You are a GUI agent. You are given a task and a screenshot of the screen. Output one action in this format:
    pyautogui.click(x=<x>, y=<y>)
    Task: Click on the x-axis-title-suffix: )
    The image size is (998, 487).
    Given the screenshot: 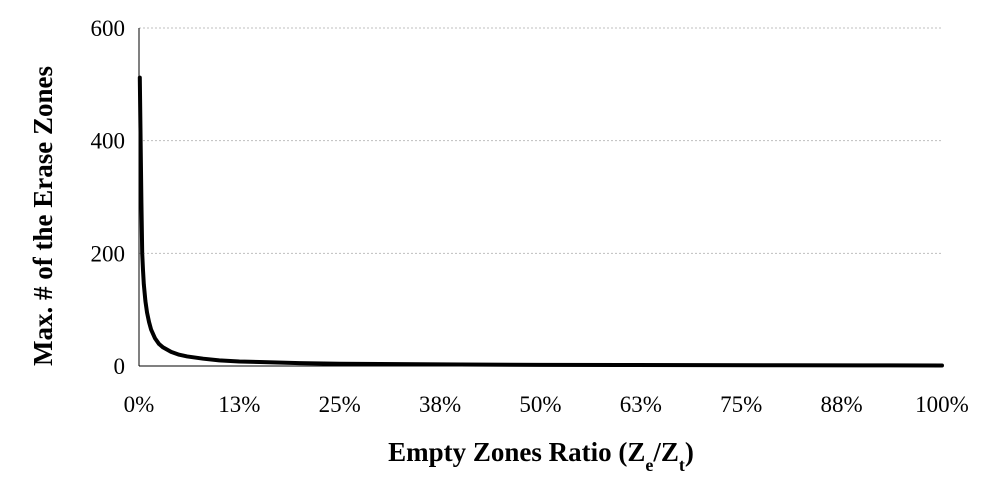 What is the action you would take?
    pyautogui.click(x=689, y=452)
    